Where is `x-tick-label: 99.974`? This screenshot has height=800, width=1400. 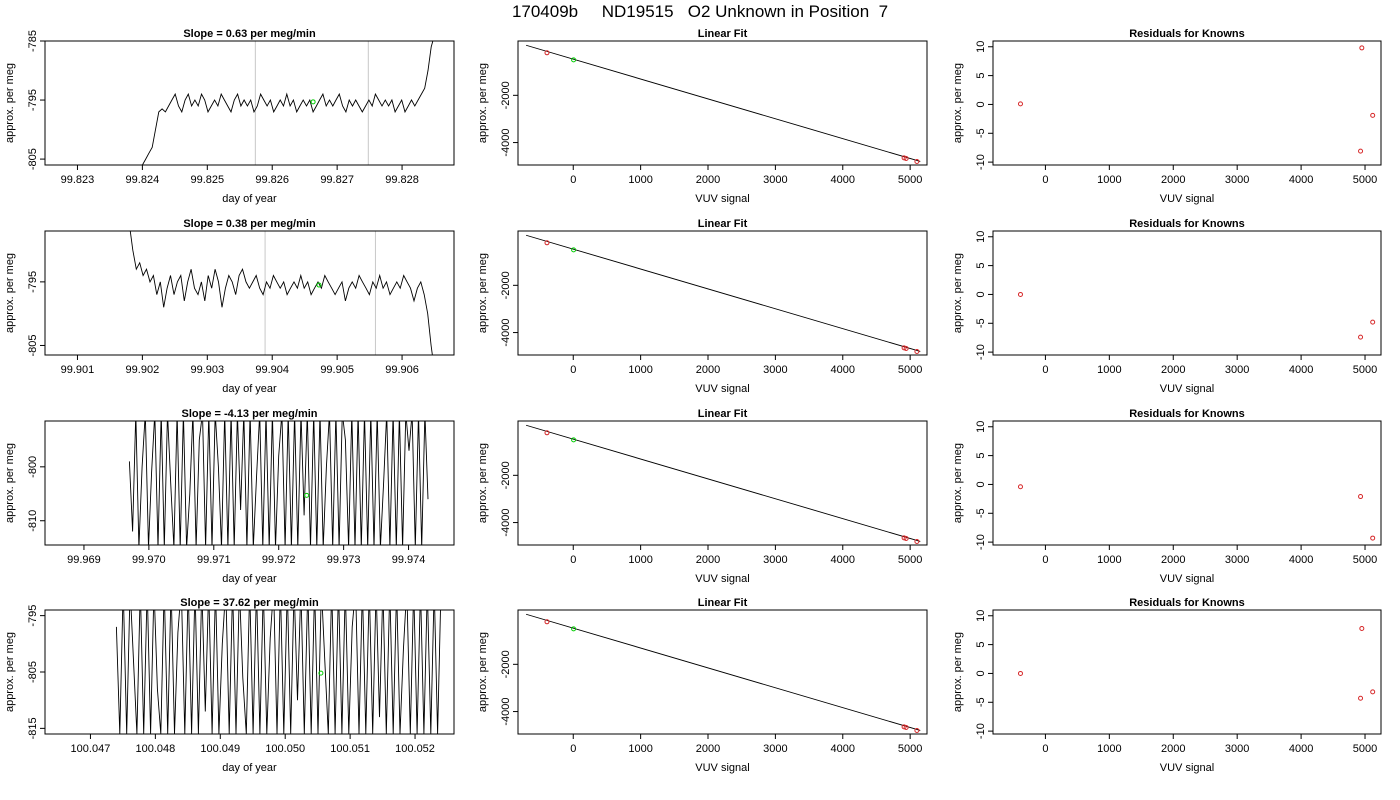
x-tick-label: 99.974 is located at coordinates (409, 560).